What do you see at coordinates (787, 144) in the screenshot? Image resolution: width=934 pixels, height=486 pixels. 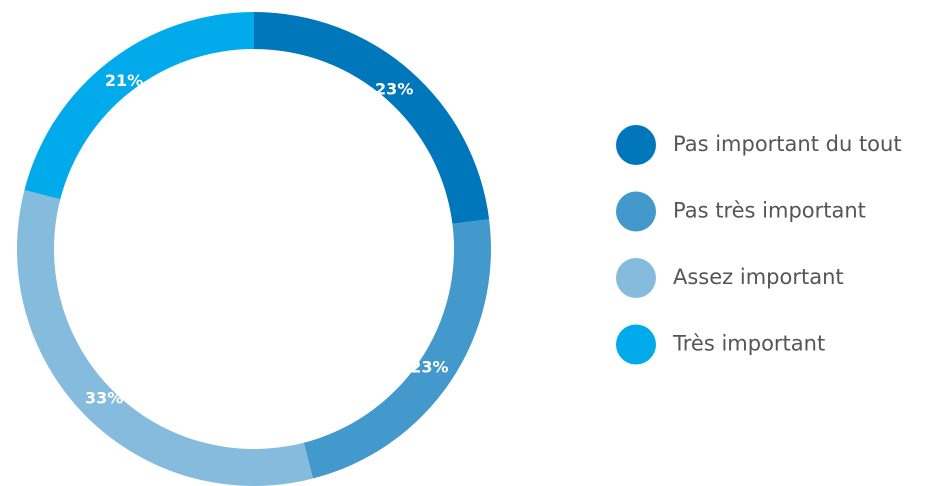 I see `legend-label: Pas important du tout` at bounding box center [787, 144].